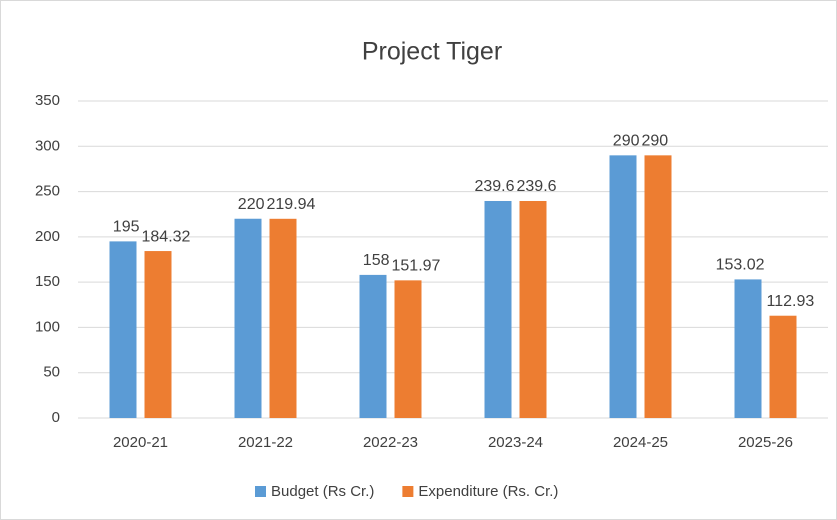  I want to click on x-tick-label: 2024-25, so click(640, 442).